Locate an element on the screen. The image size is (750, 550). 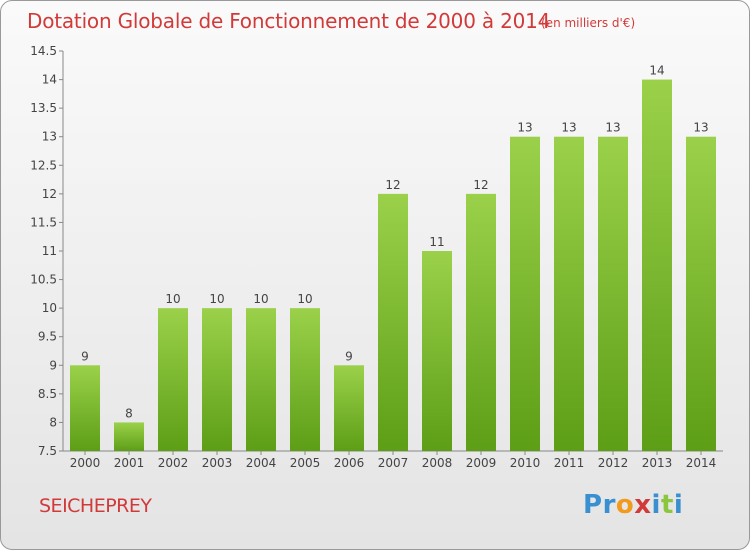
y-tick-label: 13.5 is located at coordinates (43, 108).